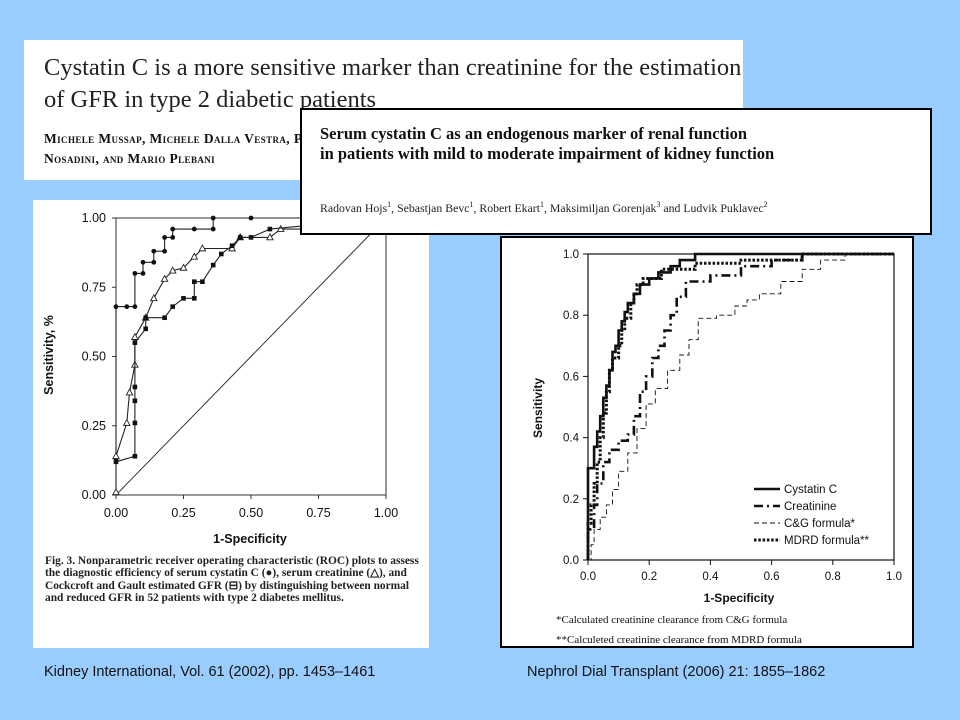 Image resolution: width=960 pixels, height=720 pixels. What do you see at coordinates (772, 577) in the screenshot?
I see `right-x-tick-label: 0.6` at bounding box center [772, 577].